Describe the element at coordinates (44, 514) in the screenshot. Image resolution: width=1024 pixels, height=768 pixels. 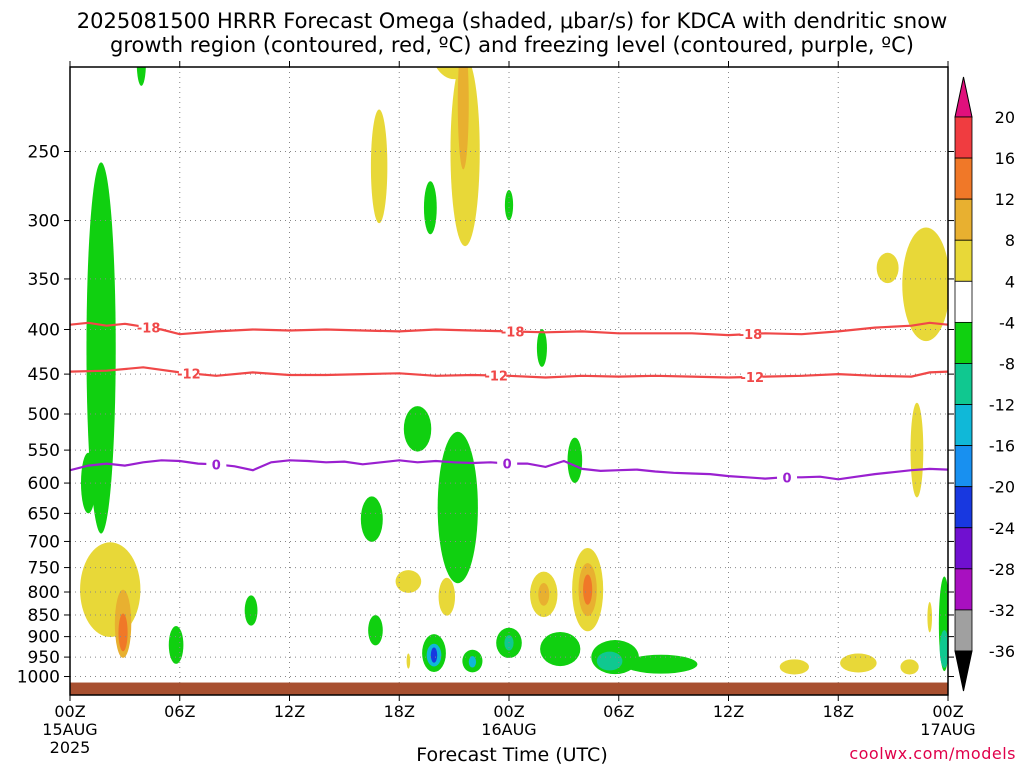
I see `y-tick-label: 650` at that location.